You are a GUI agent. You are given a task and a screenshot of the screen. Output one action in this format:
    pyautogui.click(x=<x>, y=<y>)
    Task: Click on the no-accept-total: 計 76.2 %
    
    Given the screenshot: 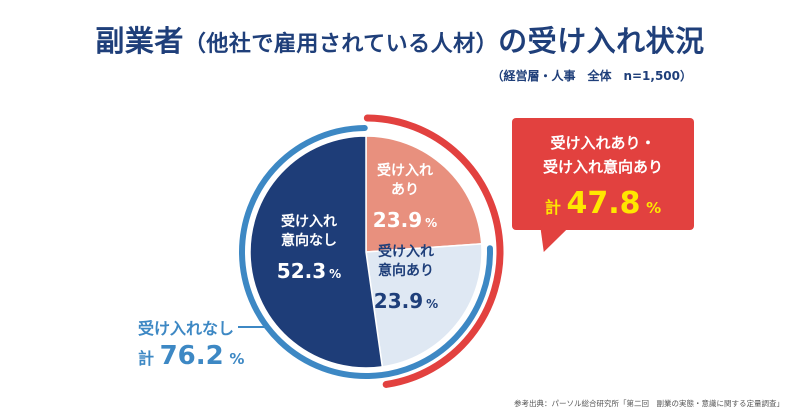 What is the action you would take?
    pyautogui.click(x=191, y=356)
    